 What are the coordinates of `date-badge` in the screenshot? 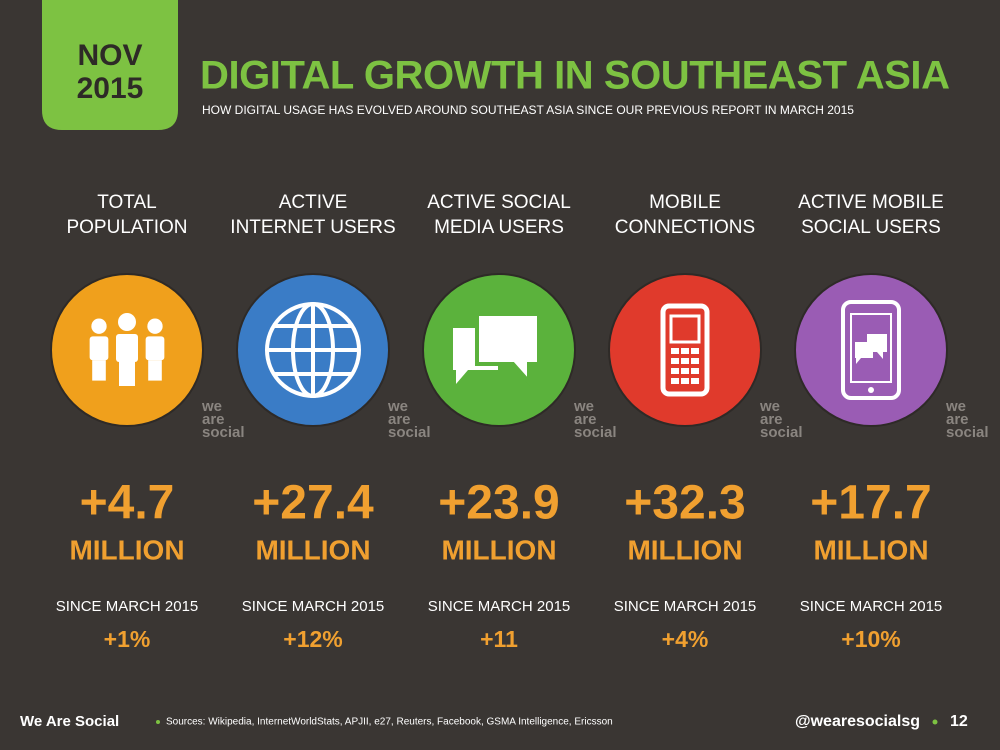 It's located at (110, 65).